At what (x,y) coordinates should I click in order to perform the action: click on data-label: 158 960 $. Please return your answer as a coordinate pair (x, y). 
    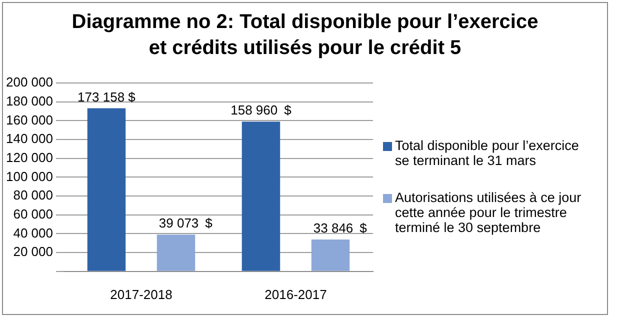
    Looking at the image, I should click on (261, 110).